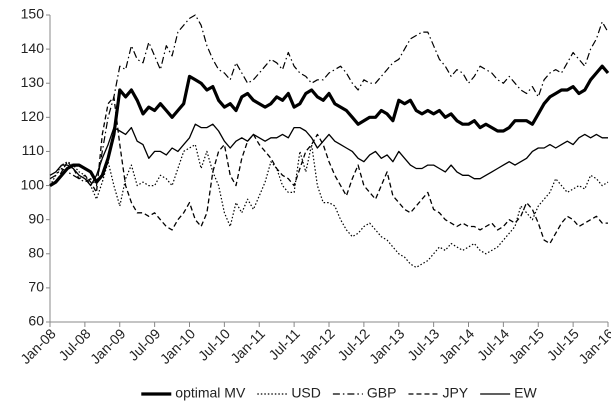  I want to click on y-tick-label: 150, so click(33, 14).